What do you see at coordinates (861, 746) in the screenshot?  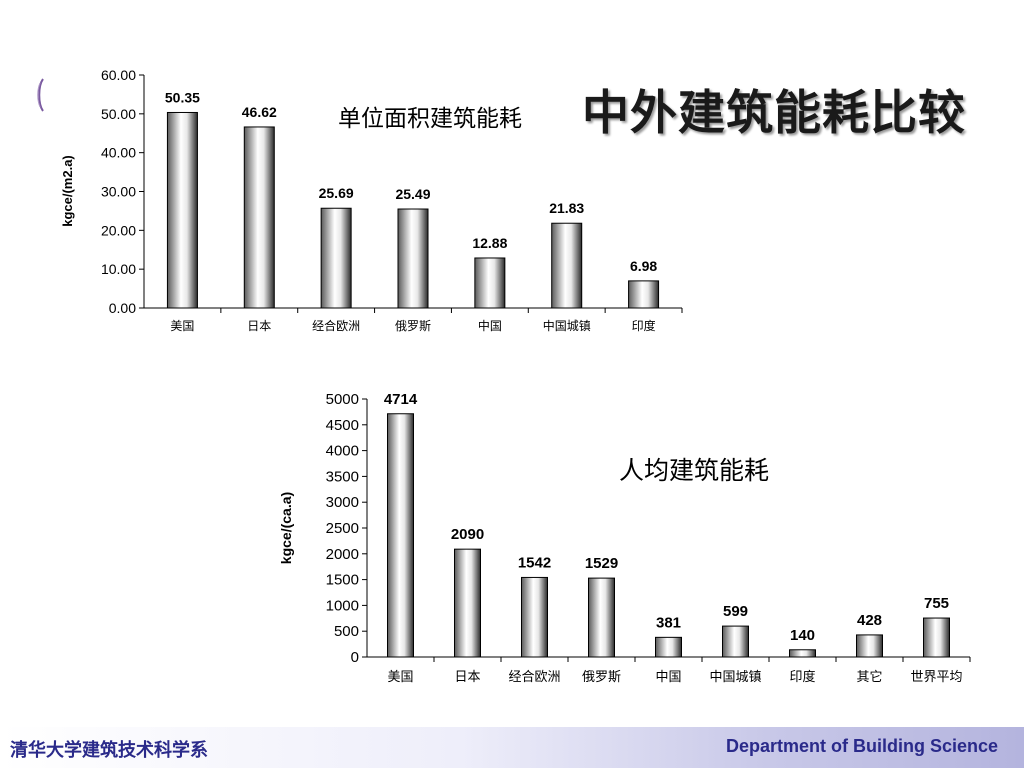 I see `footer-department: Department of Building Science` at bounding box center [861, 746].